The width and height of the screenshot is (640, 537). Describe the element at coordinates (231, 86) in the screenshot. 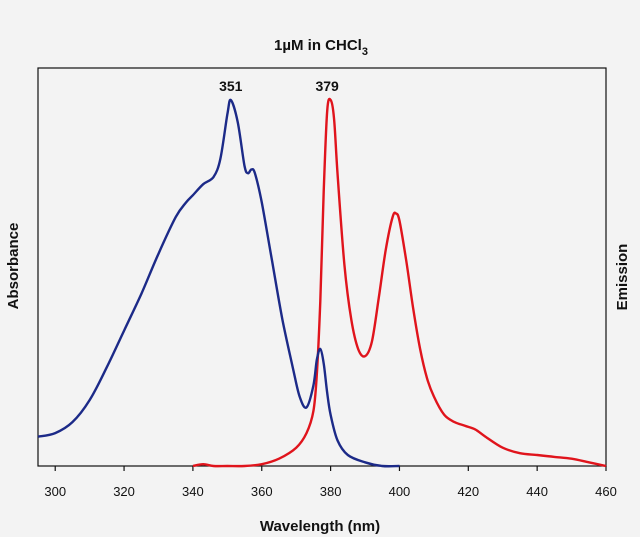

I see `peak-label-351: 351` at that location.